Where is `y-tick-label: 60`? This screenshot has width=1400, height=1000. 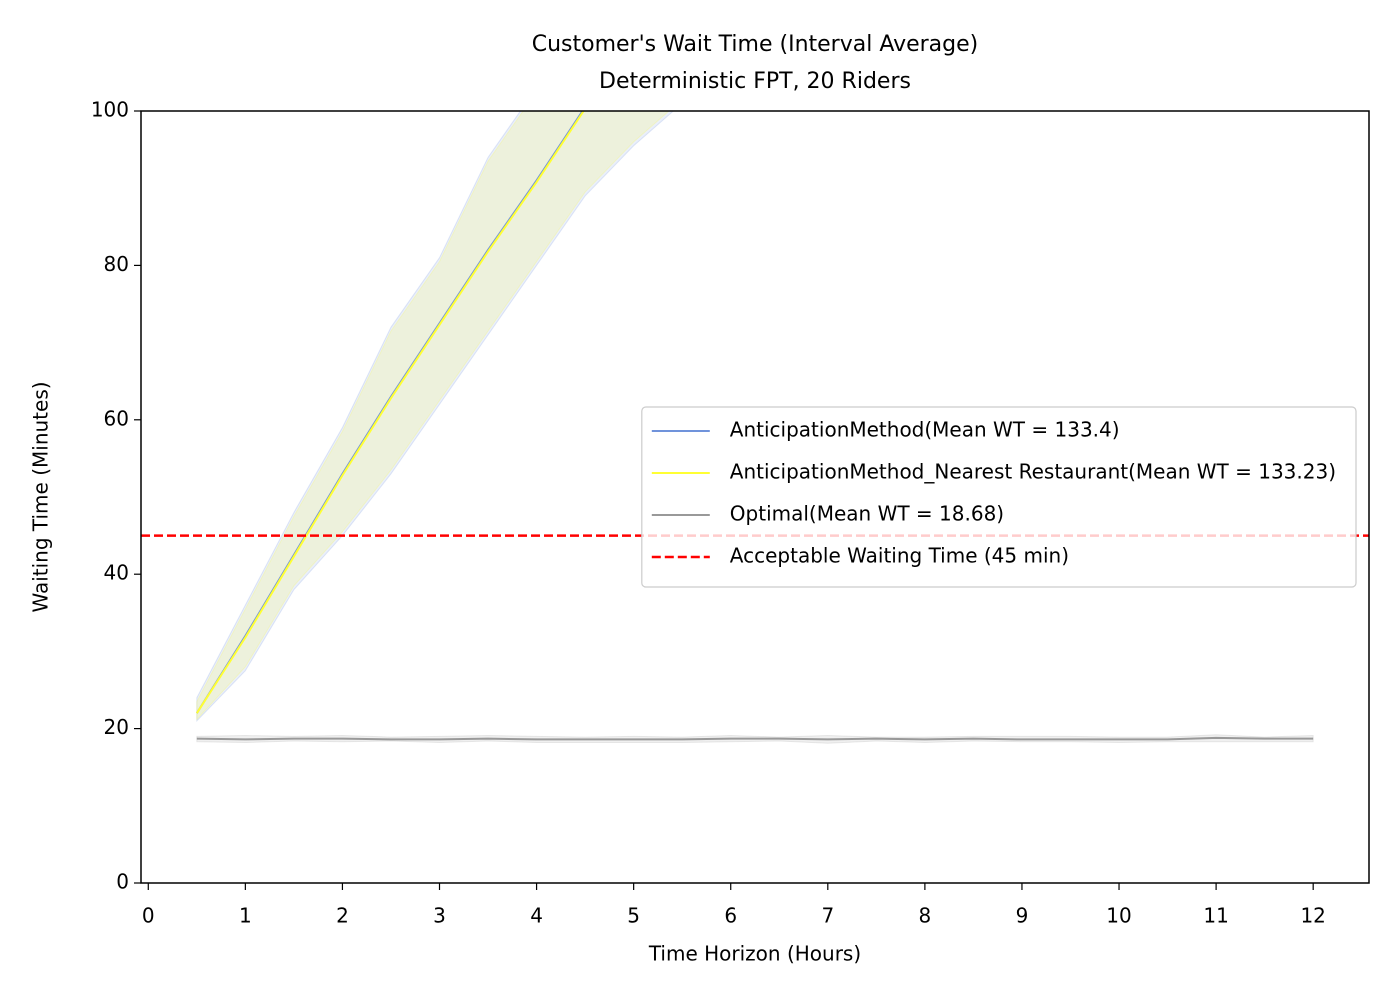 y-tick-label: 60 is located at coordinates (116, 418).